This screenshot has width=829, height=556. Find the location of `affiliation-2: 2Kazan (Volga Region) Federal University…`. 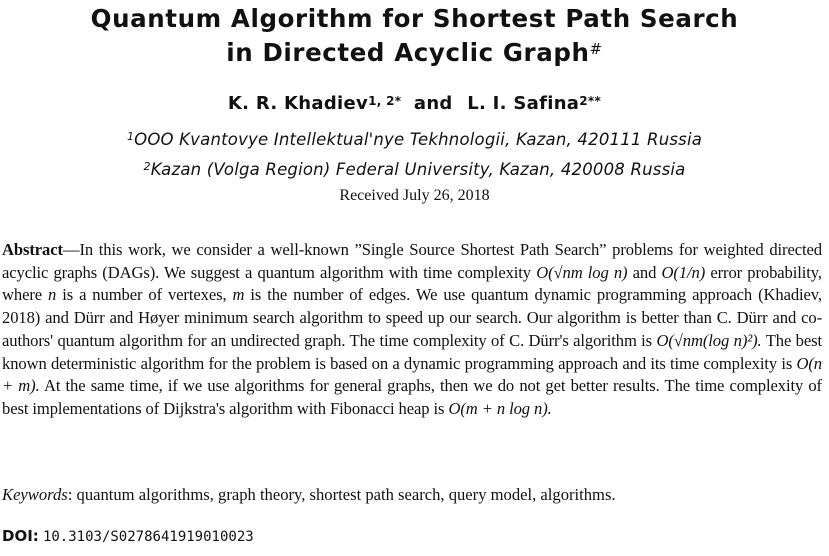

affiliation-2: 2Kazan (Volga Region) Federal University… is located at coordinates (414, 170).